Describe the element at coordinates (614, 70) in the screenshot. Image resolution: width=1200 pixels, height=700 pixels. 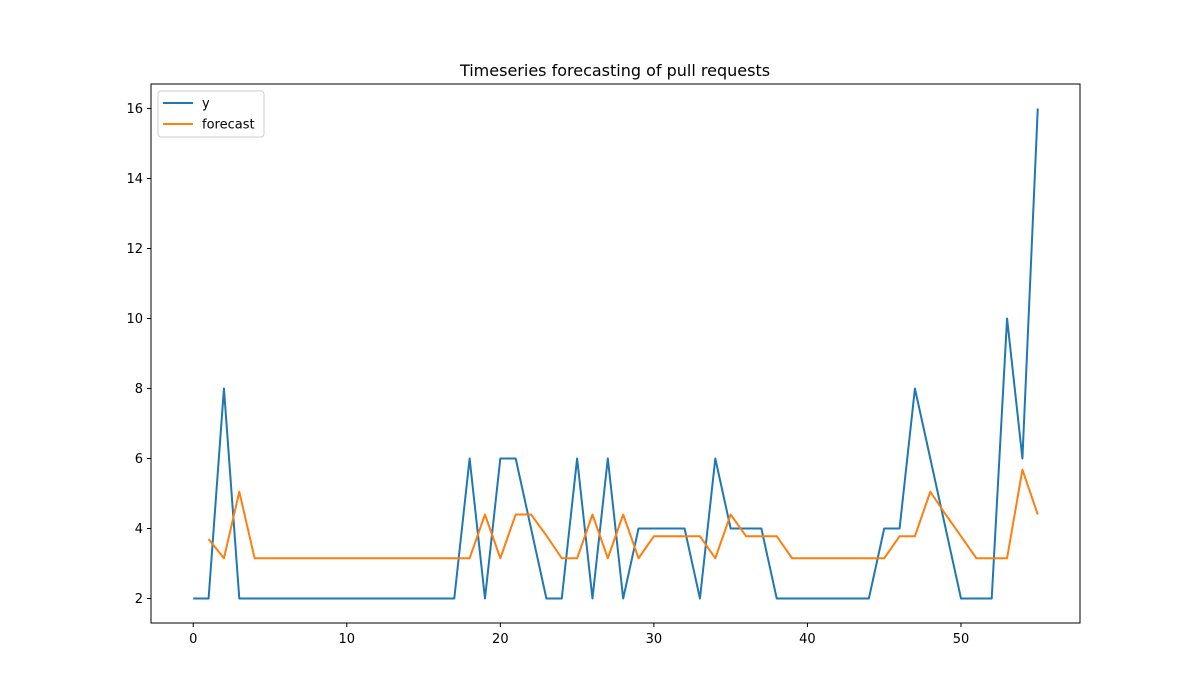
I see `chart-title: Timeseries forecasting of pull requests` at that location.